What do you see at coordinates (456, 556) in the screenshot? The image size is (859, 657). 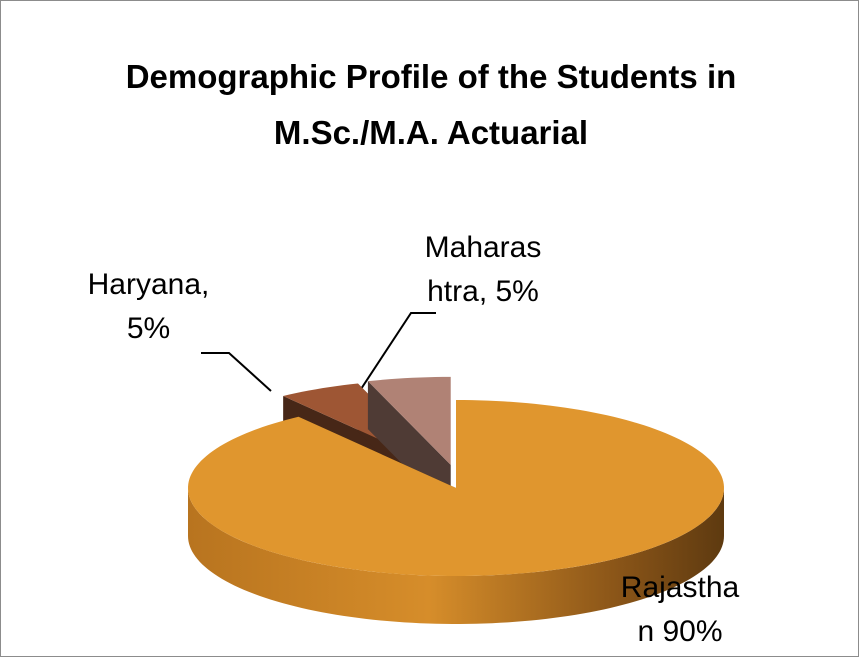 I see `slice-side` at bounding box center [456, 556].